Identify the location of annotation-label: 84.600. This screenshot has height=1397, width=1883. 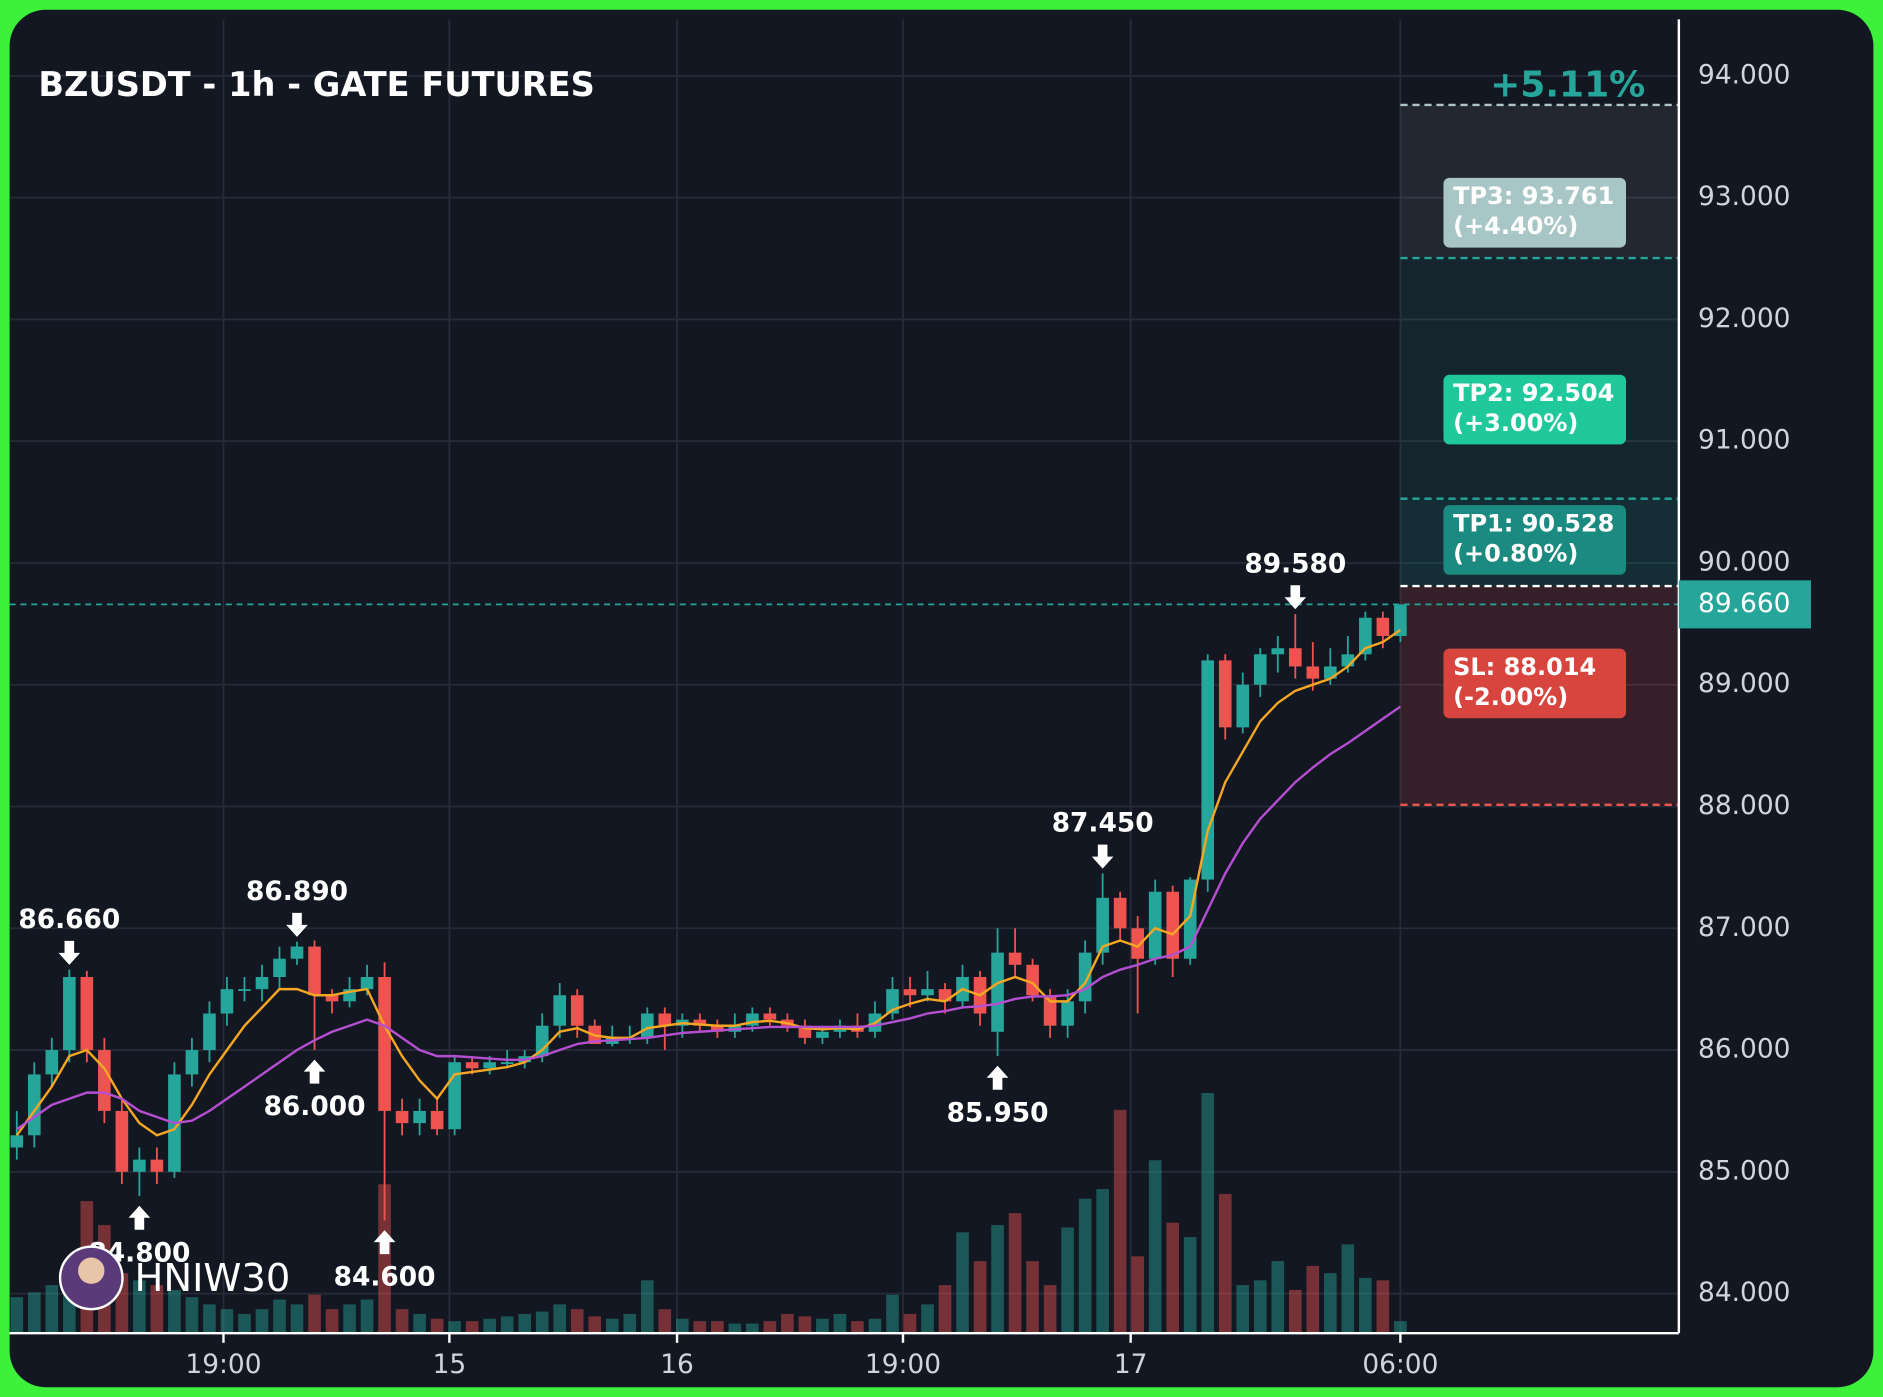
(385, 1277).